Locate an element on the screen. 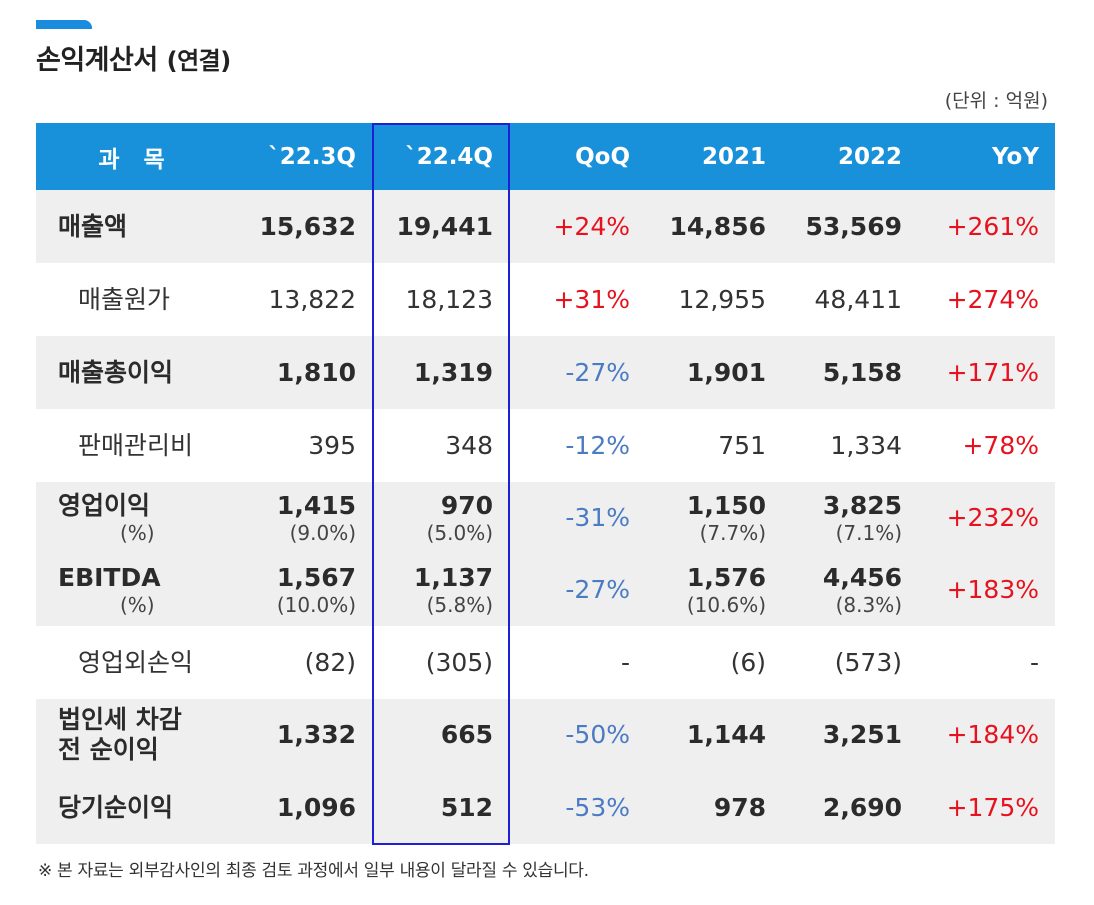  cell-yoy: +78% is located at coordinates (1000, 445).